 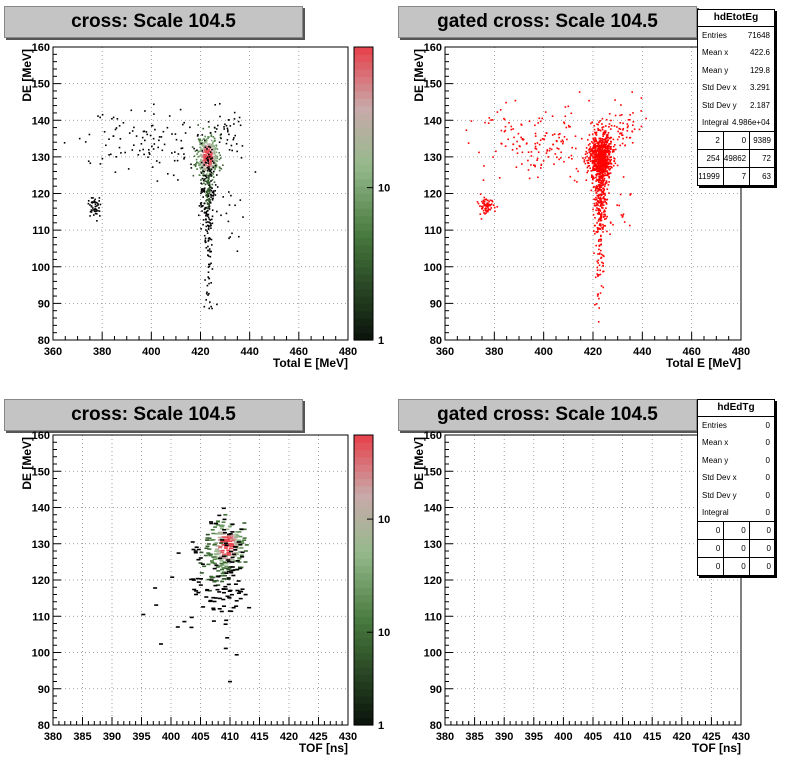 I want to click on colorbar-label: 1, so click(x=381, y=726).